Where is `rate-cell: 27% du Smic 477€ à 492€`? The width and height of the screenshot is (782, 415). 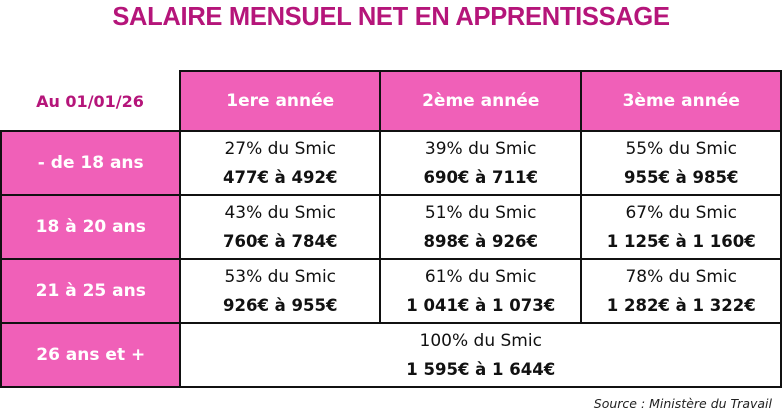 rate-cell: 27% du Smic 477€ à 492€ is located at coordinates (280, 163).